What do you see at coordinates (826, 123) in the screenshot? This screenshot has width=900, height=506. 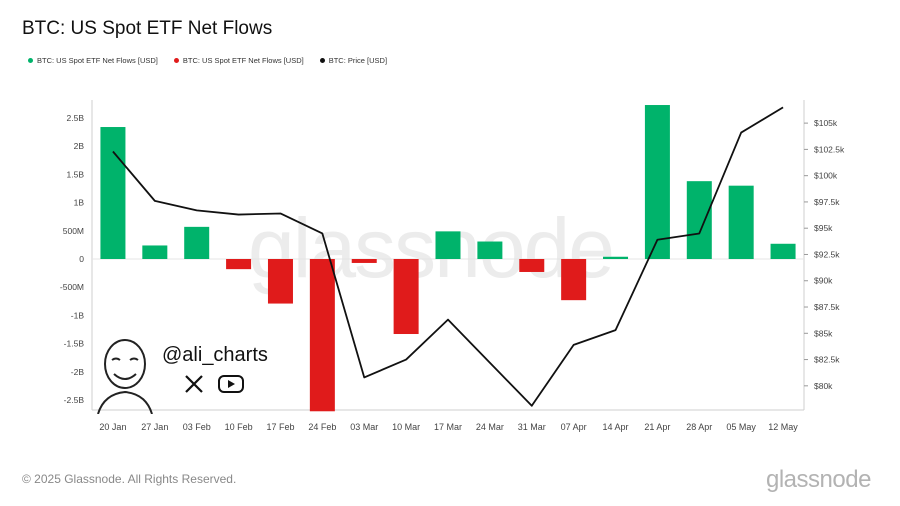 I see `right-tick-label: $105k` at bounding box center [826, 123].